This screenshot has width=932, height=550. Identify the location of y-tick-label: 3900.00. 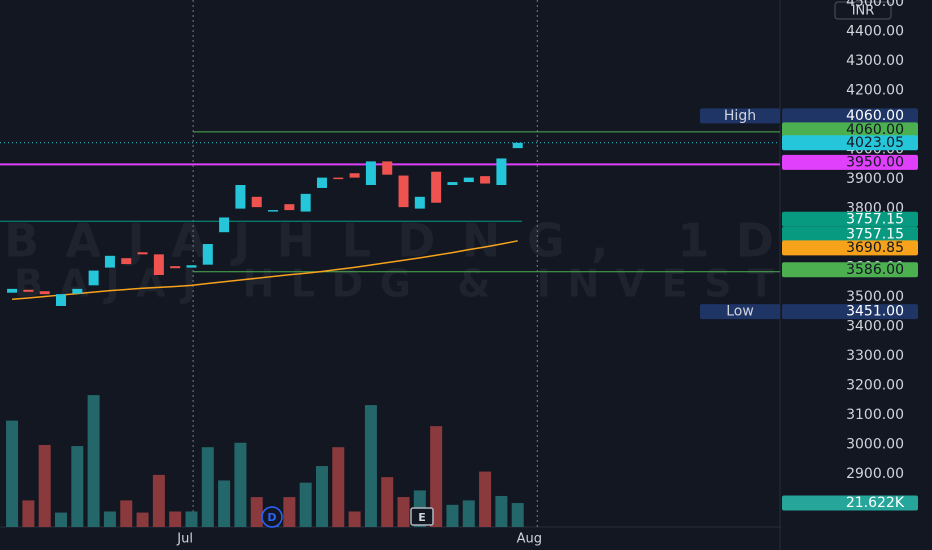
(875, 179).